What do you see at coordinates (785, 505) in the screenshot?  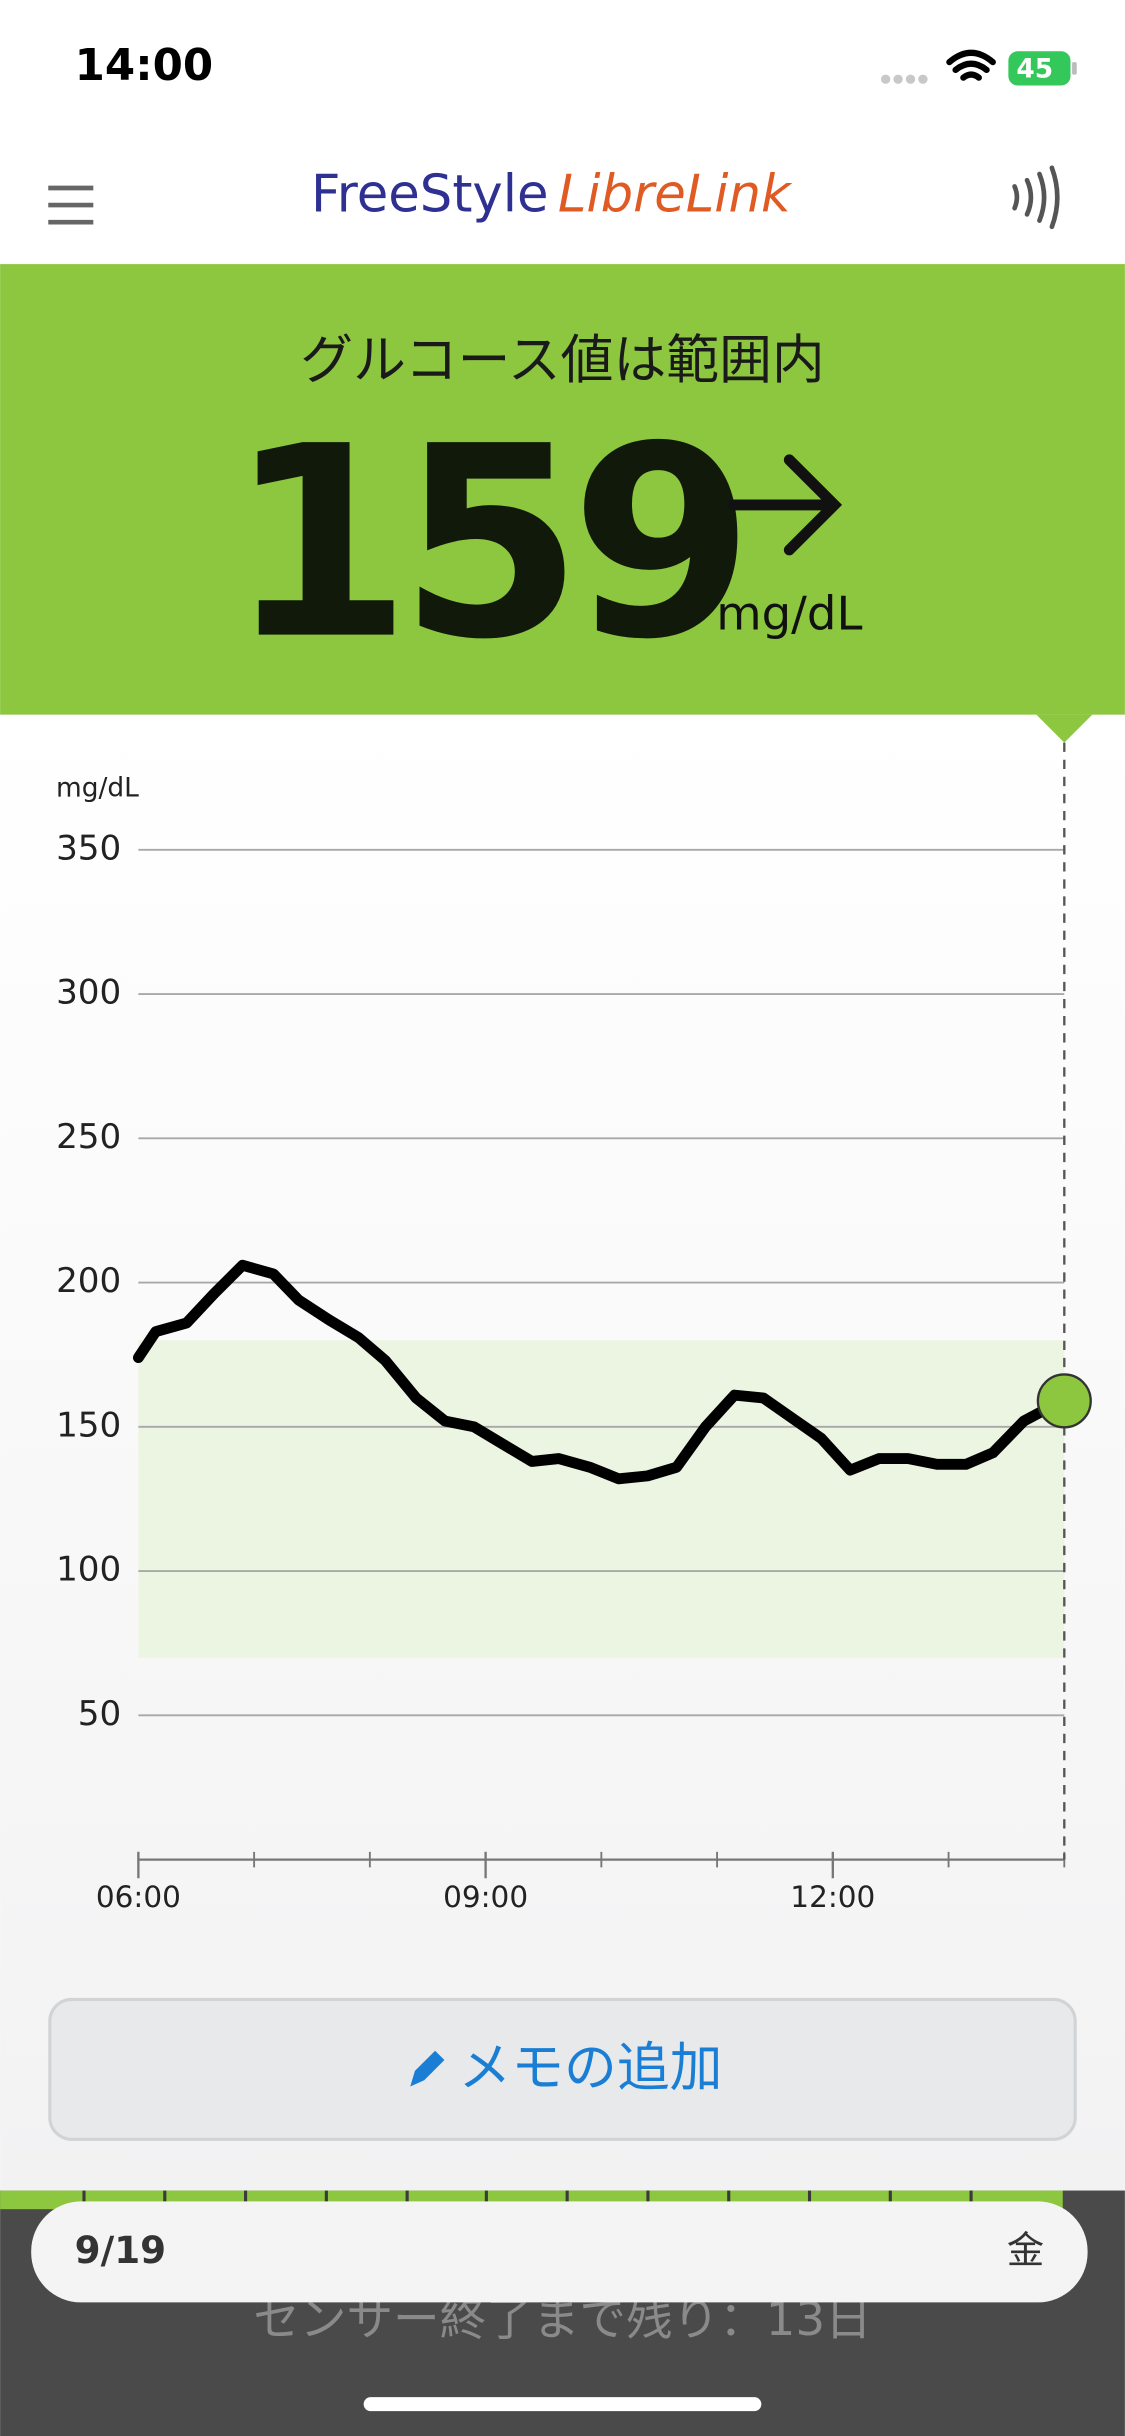 I see `trend-arrow` at bounding box center [785, 505].